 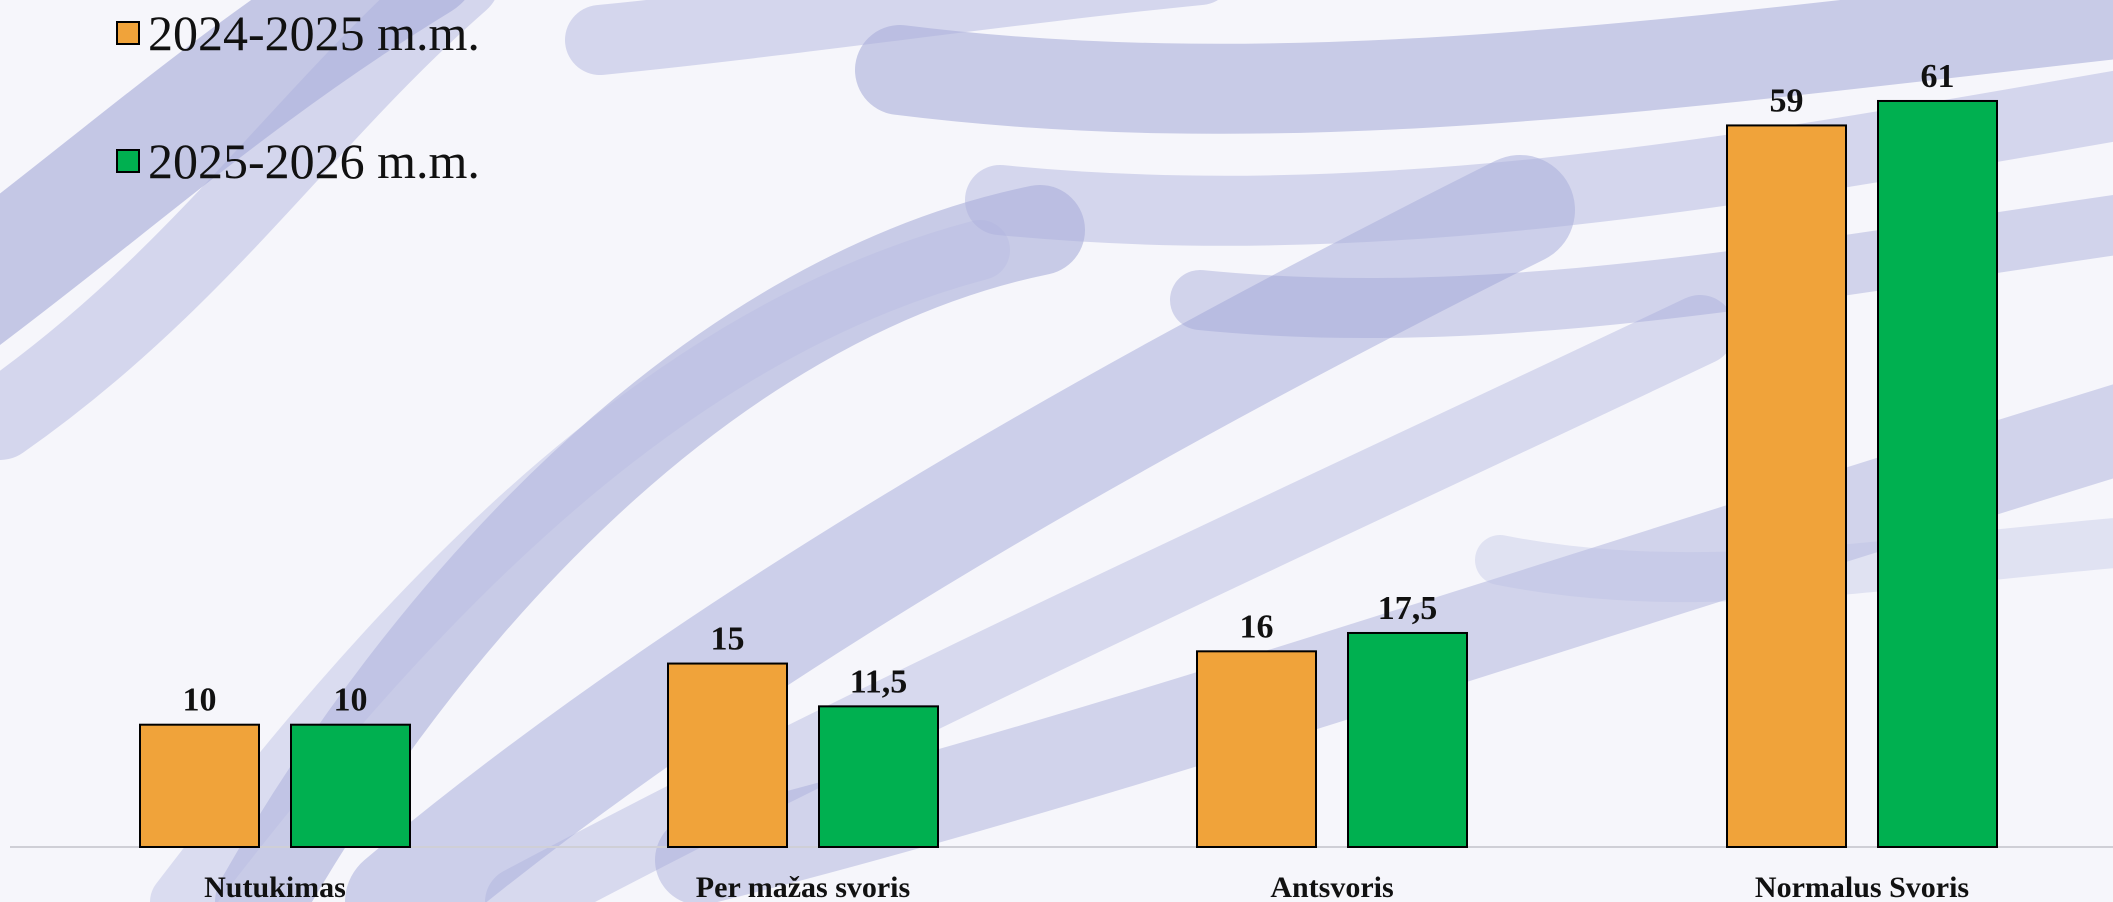 What do you see at coordinates (1787, 100) in the screenshot?
I see `value-label-series-1-category-4: 59` at bounding box center [1787, 100].